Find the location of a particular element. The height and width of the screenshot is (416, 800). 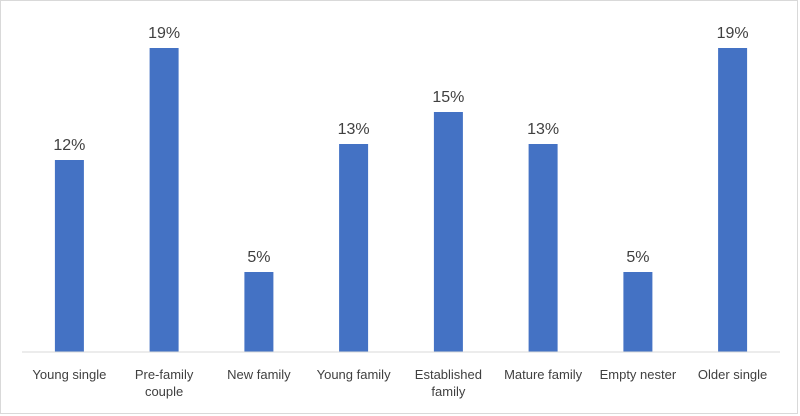

category-label-3: Young family is located at coordinates (354, 374).